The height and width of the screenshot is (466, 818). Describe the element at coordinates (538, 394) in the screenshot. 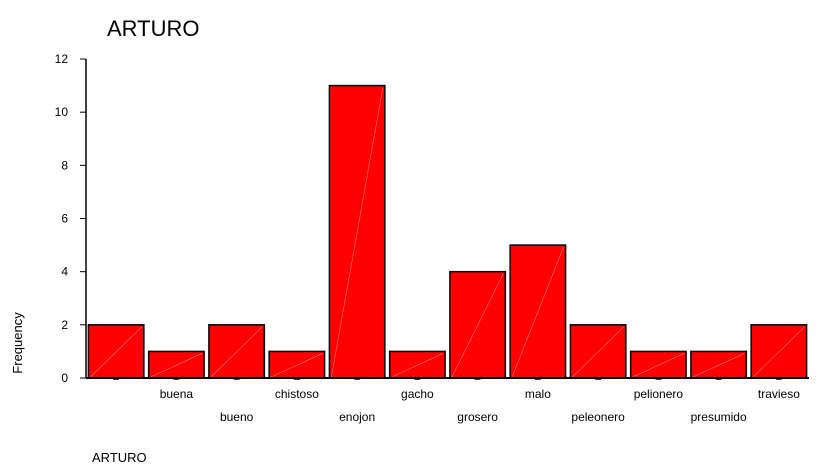

I see `x-tick-label: malo` at that location.